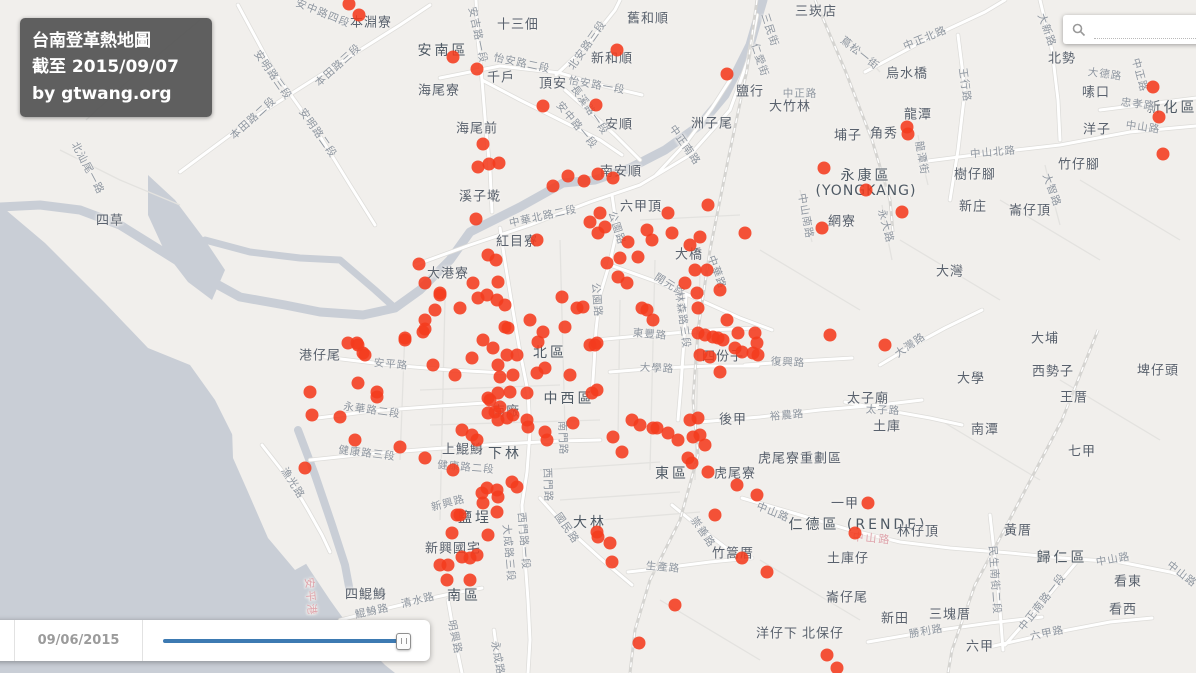 Image resolution: width=1196 pixels, height=673 pixels. What do you see at coordinates (404, 641) in the screenshot?
I see `slider-handle` at bounding box center [404, 641].